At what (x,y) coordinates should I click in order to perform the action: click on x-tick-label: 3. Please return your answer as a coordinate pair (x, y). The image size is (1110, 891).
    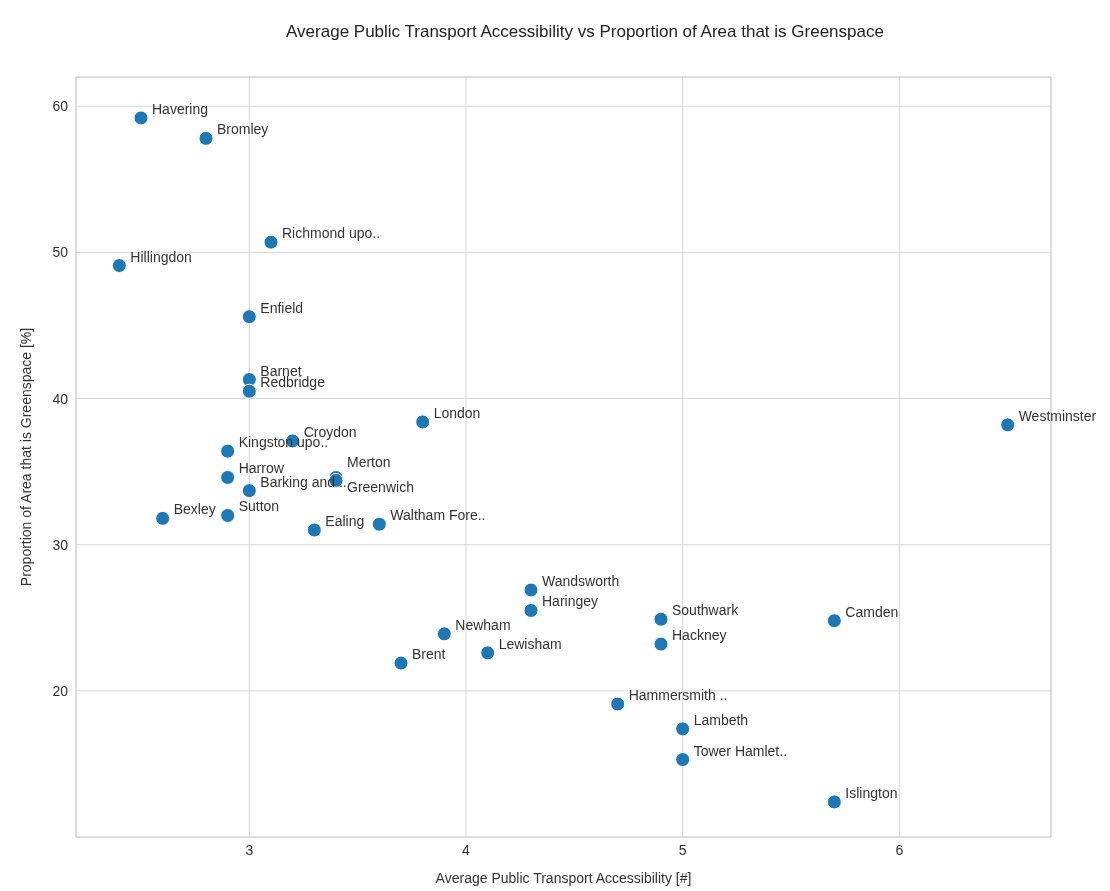
    Looking at the image, I should click on (249, 849).